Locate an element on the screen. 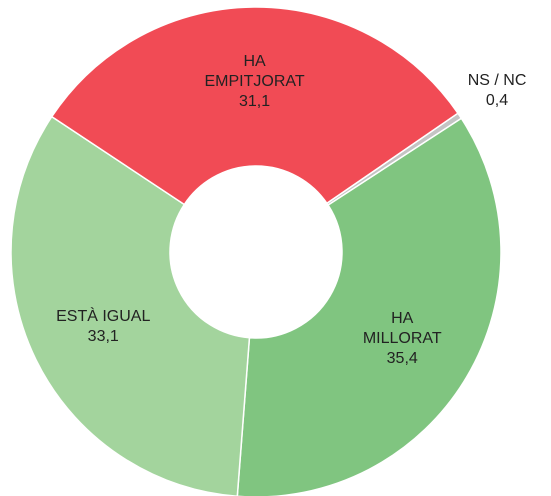 This screenshot has height=496, width=551. value-label: 35,4 is located at coordinates (402, 358).